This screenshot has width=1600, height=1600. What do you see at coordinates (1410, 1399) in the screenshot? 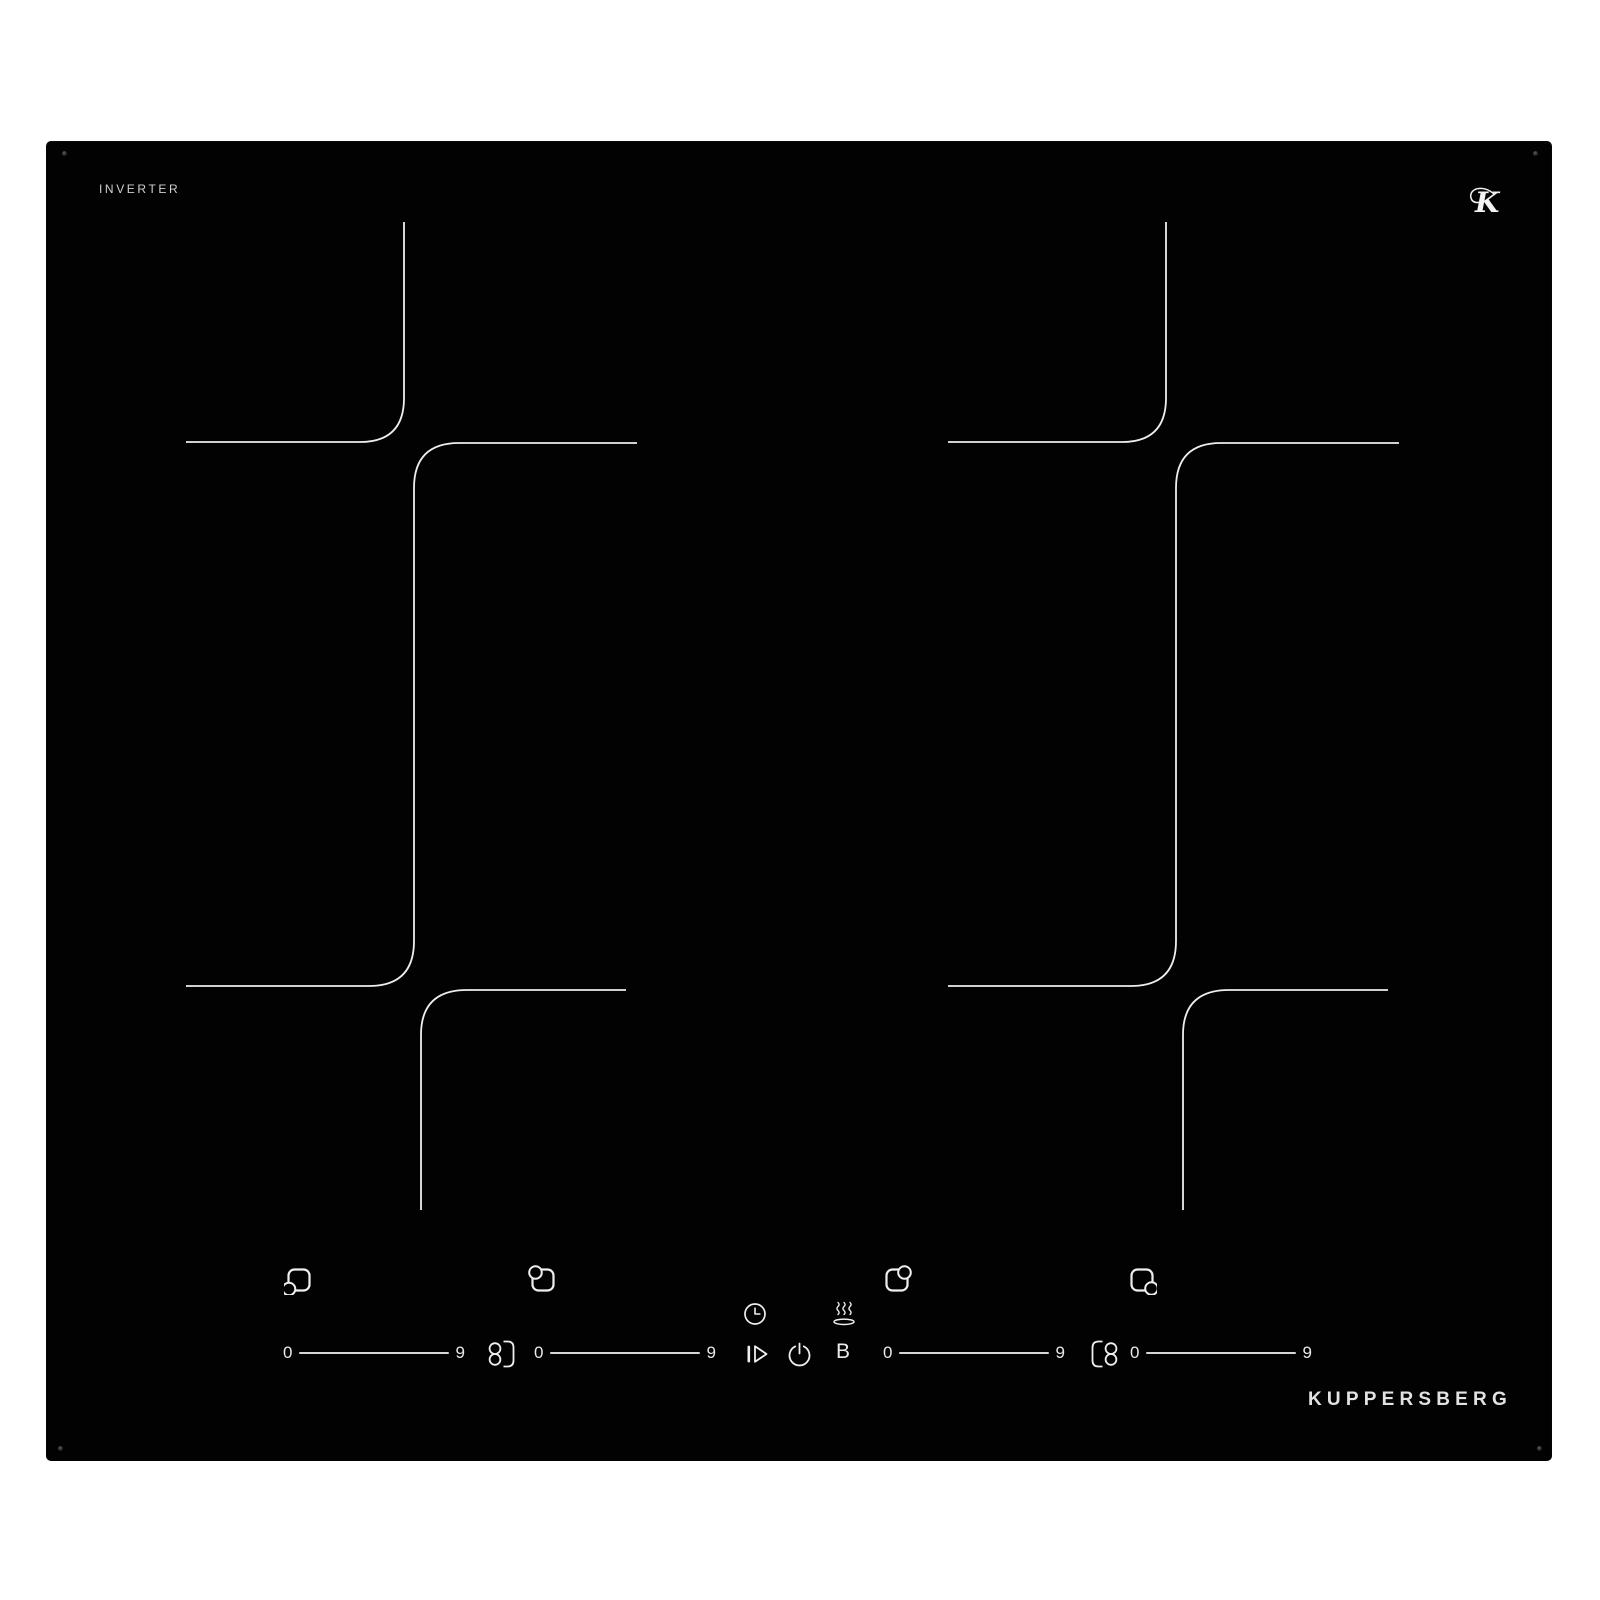
I see `brand-wordmark: KUPPERSBERG` at bounding box center [1410, 1399].